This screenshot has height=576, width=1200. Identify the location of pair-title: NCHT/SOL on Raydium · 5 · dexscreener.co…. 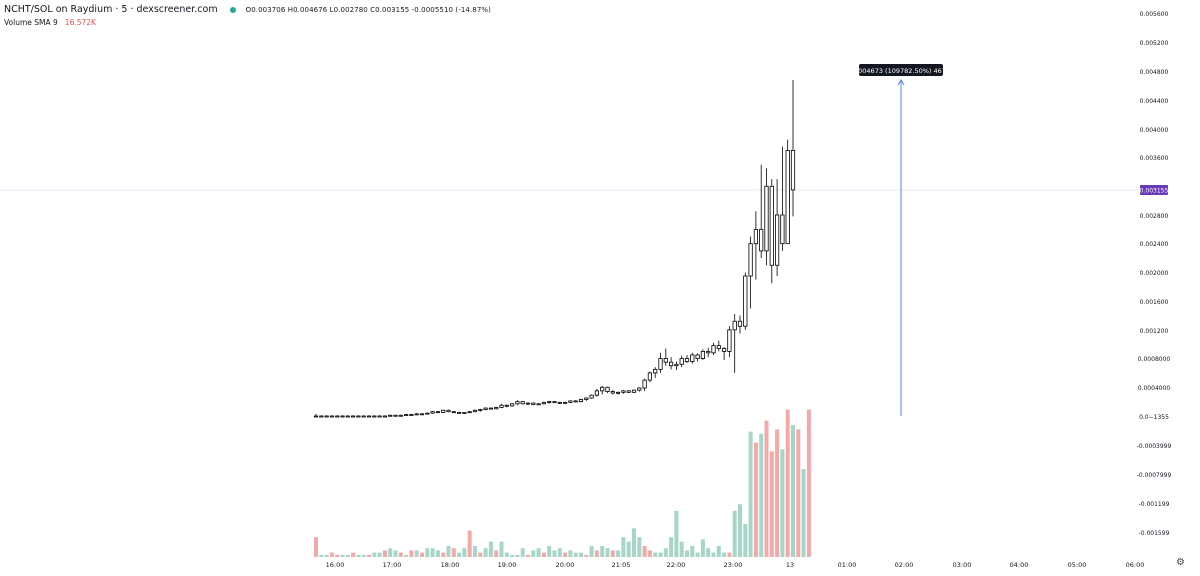
(111, 9).